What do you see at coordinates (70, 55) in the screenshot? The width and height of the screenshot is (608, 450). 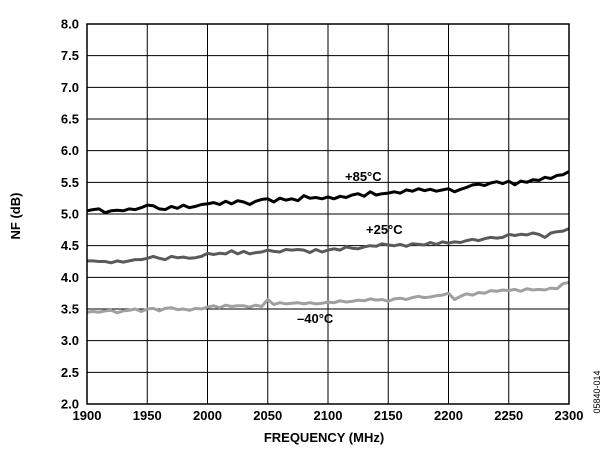 I see `y-tick-label: 7.5` at bounding box center [70, 55].